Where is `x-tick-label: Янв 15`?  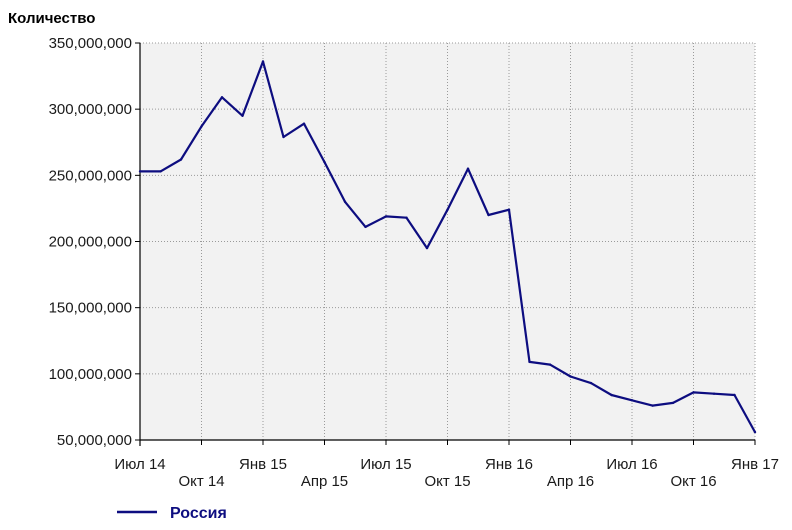 x-tick-label: Янв 15 is located at coordinates (263, 464).